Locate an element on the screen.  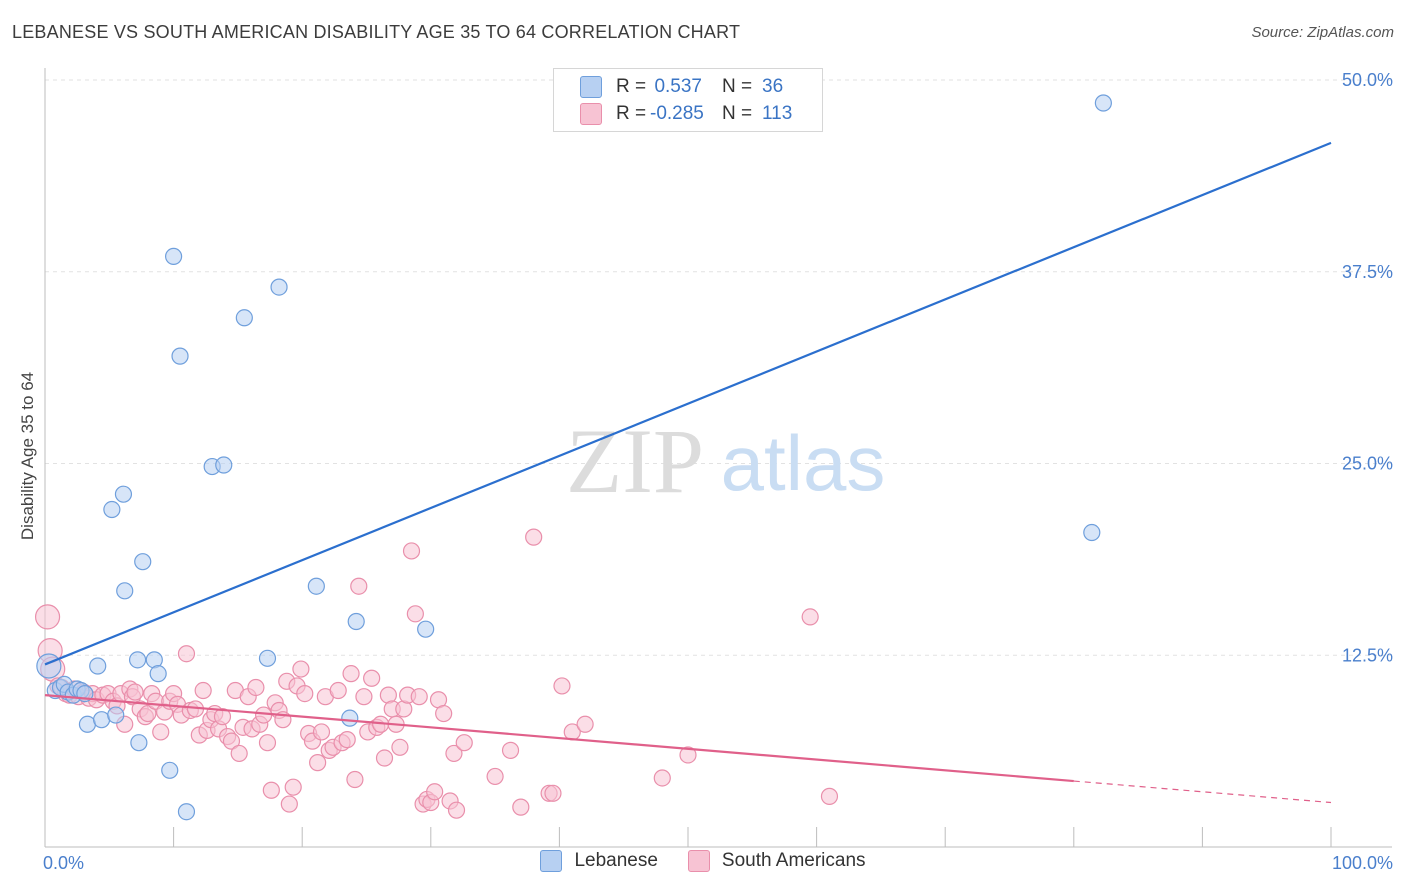
south-americans-trend-line-extension is located at coordinates (1202, 792).